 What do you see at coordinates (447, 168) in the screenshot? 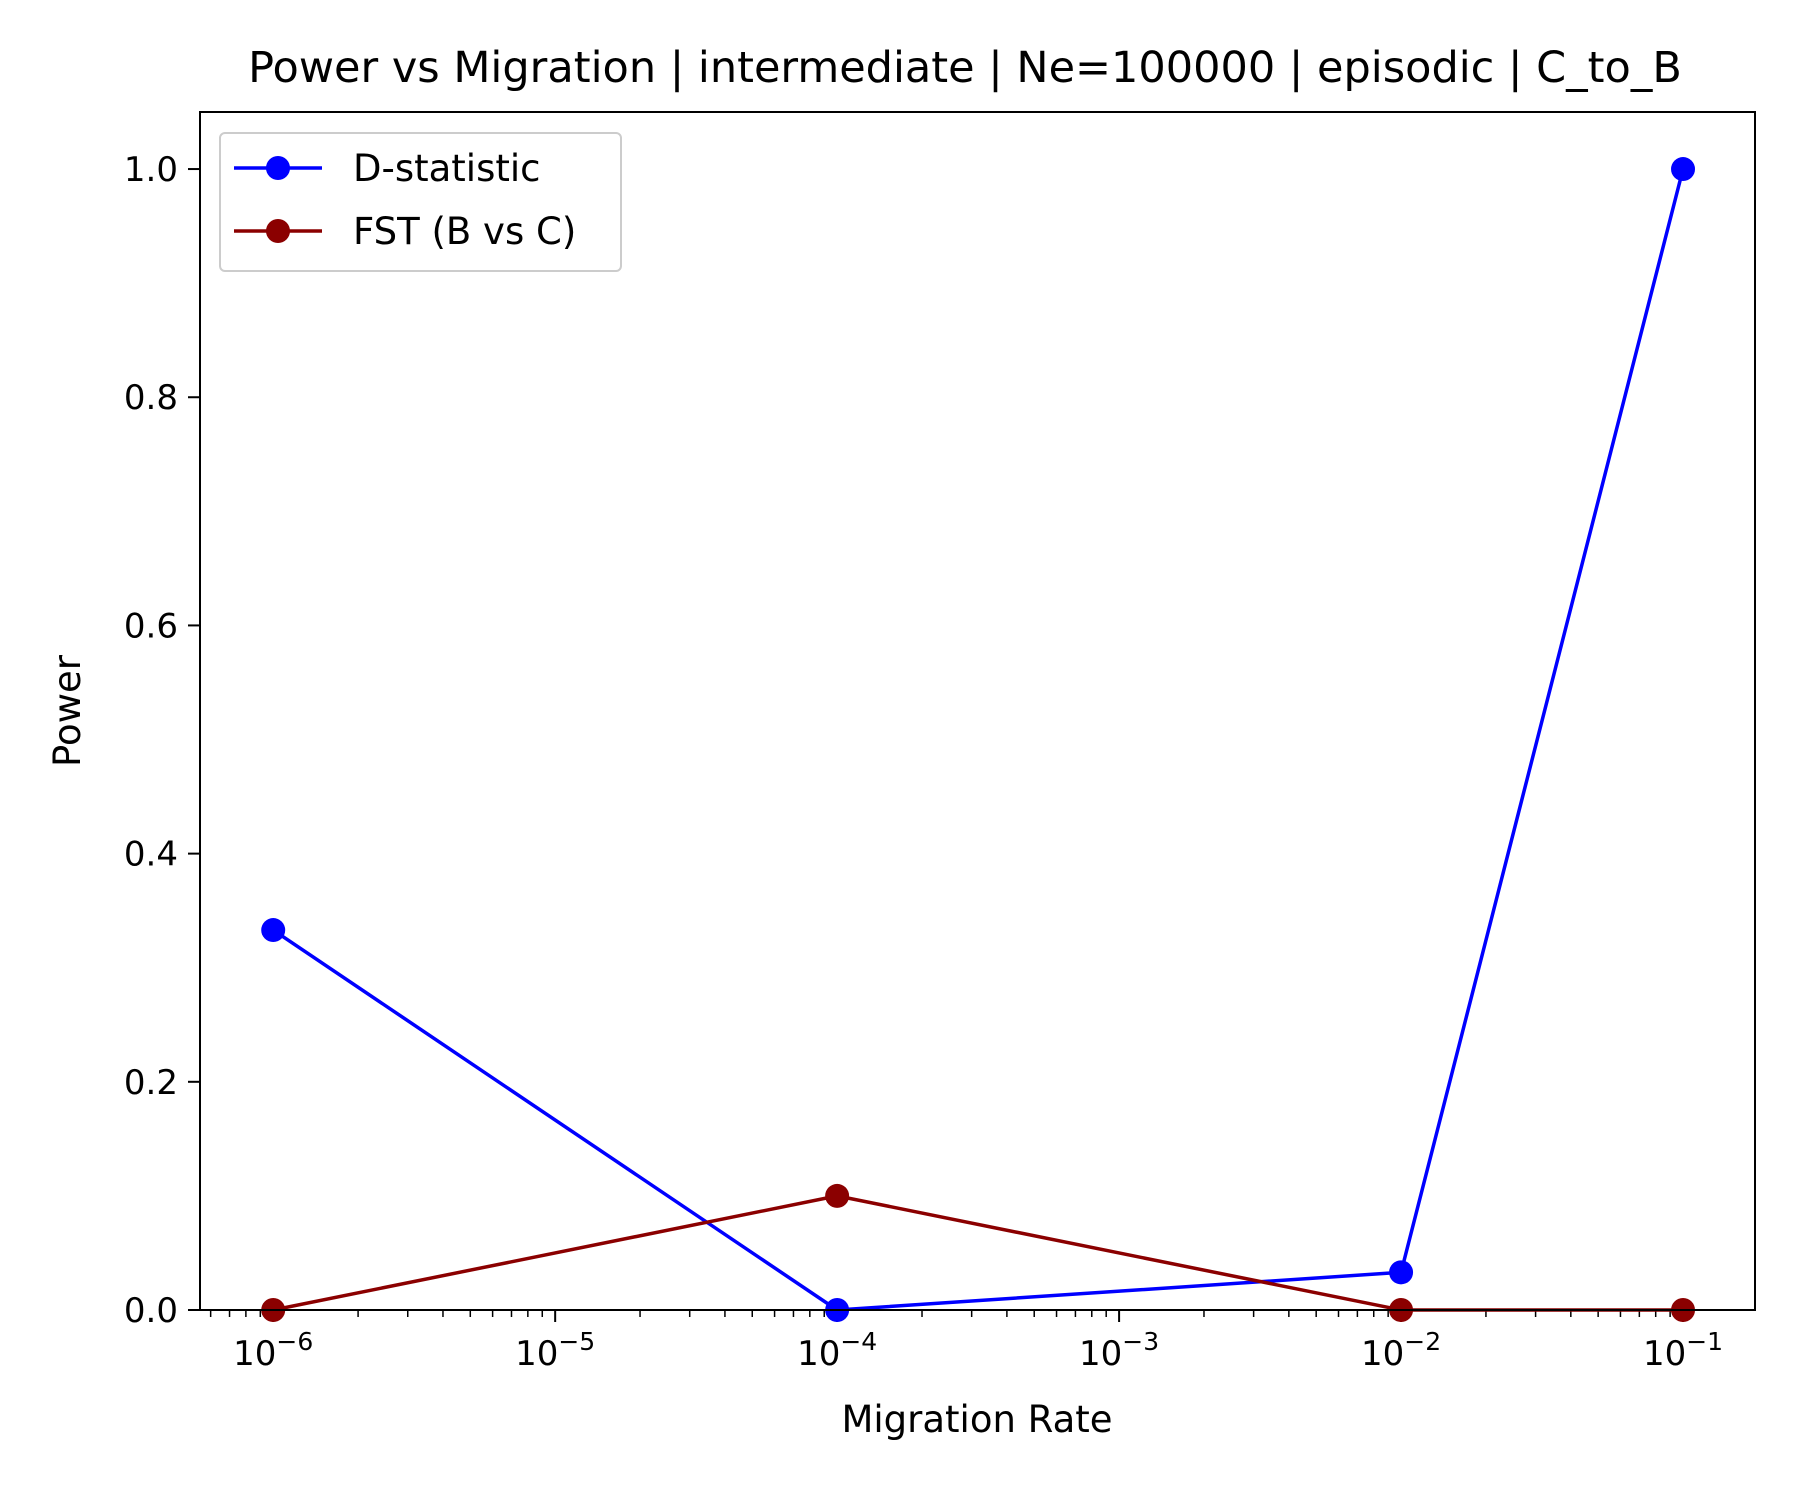
I see `legend-label-d-statistic: D-statistic` at bounding box center [447, 168].